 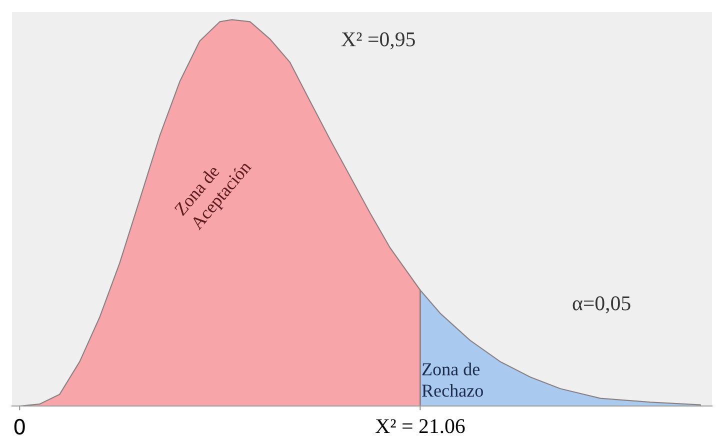 What do you see at coordinates (420, 426) in the screenshot?
I see `x-tick-label: X² = 21.06` at bounding box center [420, 426].